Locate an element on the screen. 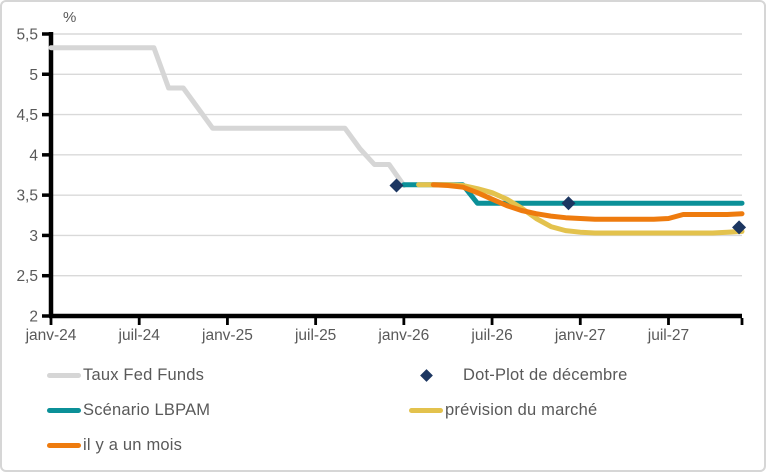  svg-text: juil-25 is located at coordinates (315, 335).